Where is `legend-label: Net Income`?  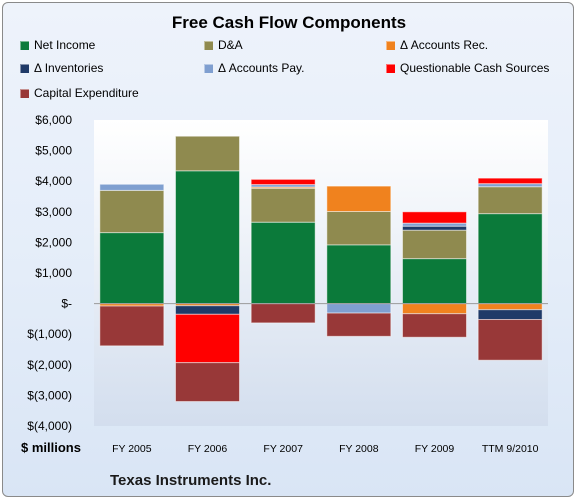 legend-label: Net Income is located at coordinates (65, 45).